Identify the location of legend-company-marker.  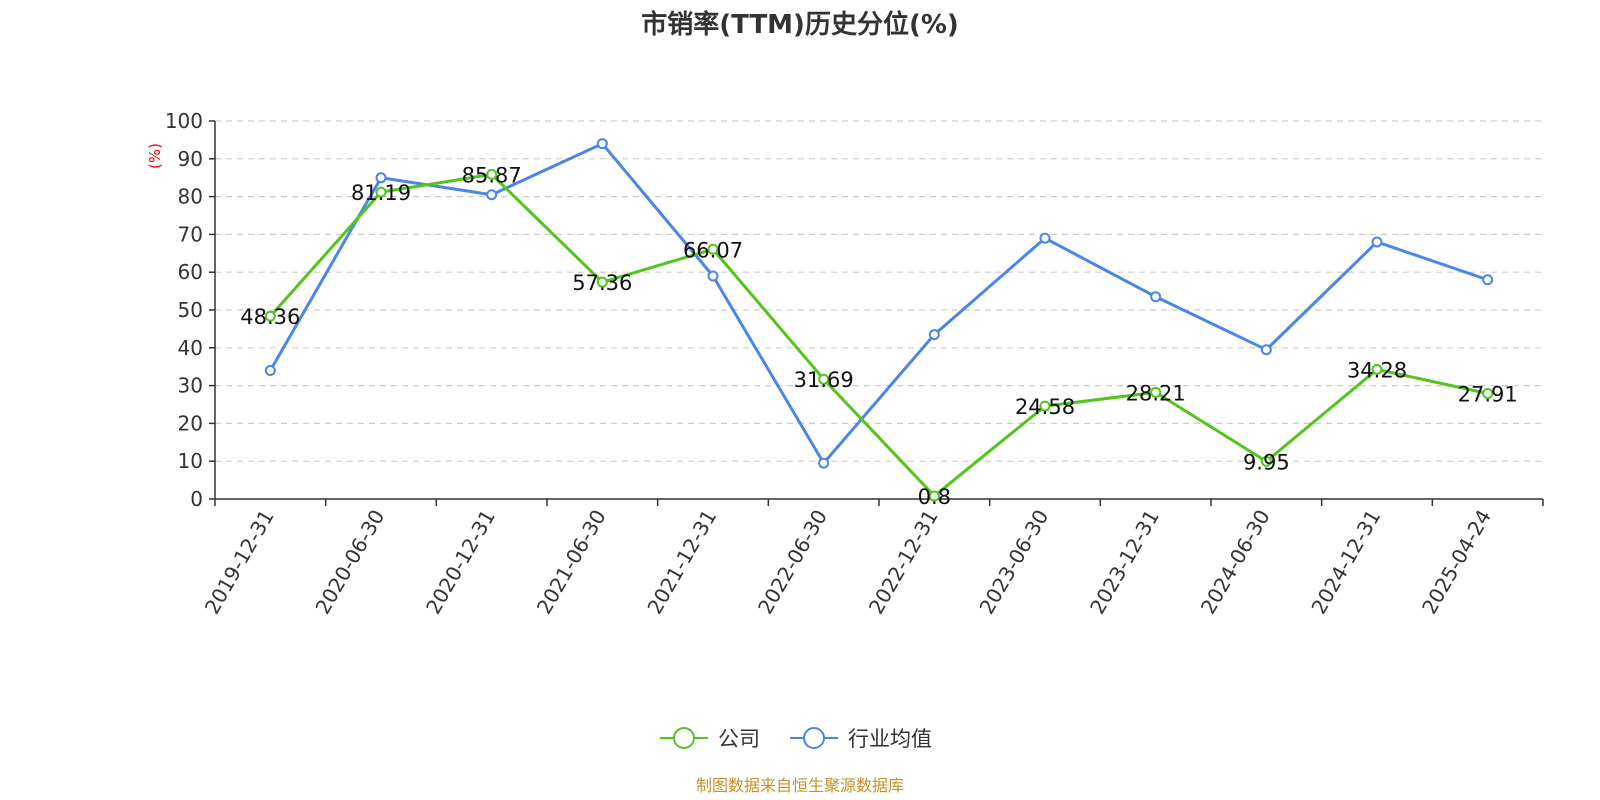
(684, 738).